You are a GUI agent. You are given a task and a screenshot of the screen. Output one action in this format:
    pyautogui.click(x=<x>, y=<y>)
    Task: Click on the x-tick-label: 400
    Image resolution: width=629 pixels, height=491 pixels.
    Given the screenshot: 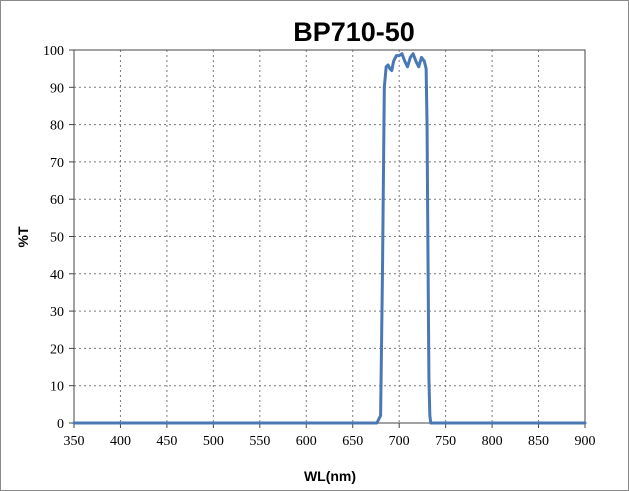 What is the action you would take?
    pyautogui.click(x=120, y=441)
    